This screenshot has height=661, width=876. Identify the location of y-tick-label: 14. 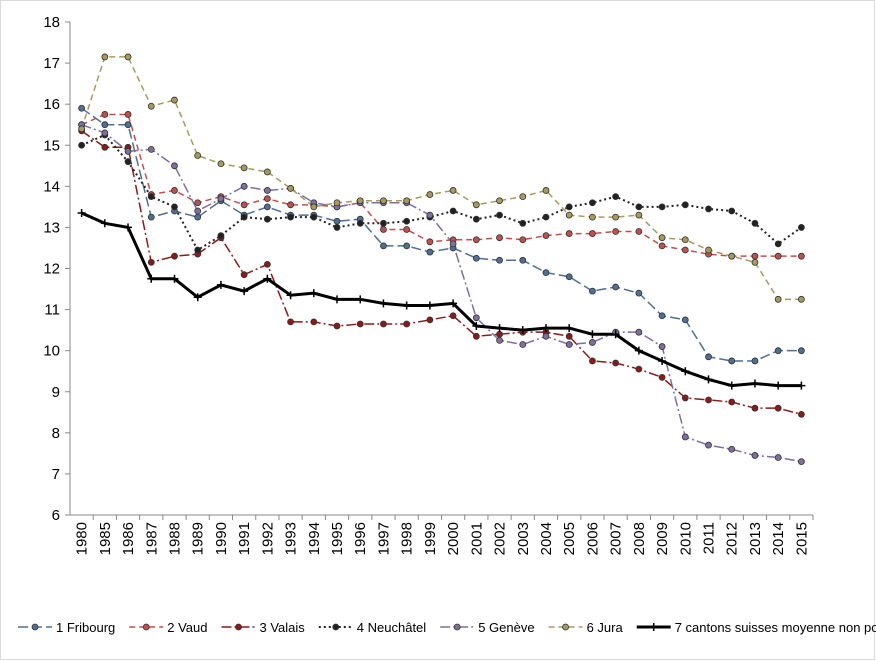
(51, 186).